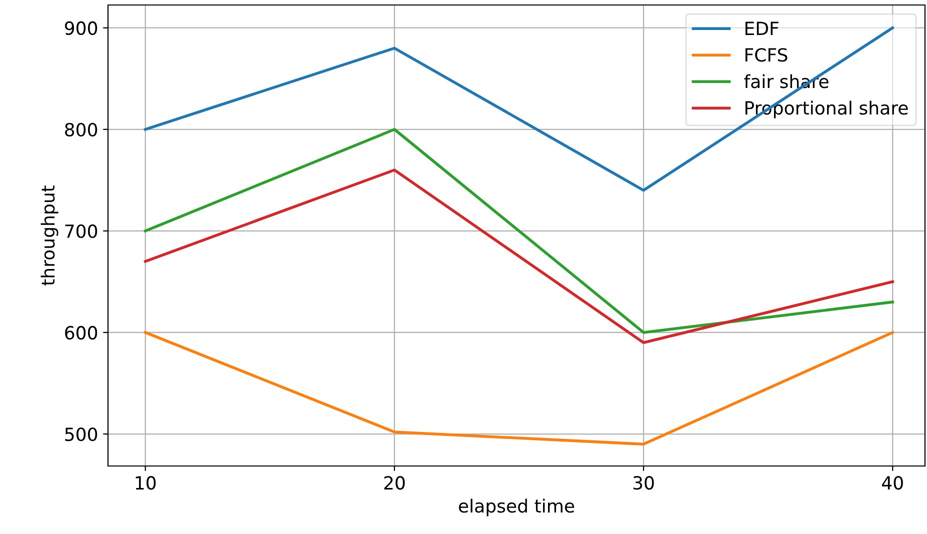 This screenshot has width=927, height=534. What do you see at coordinates (394, 483) in the screenshot?
I see `x-tick-label: 20` at bounding box center [394, 483].